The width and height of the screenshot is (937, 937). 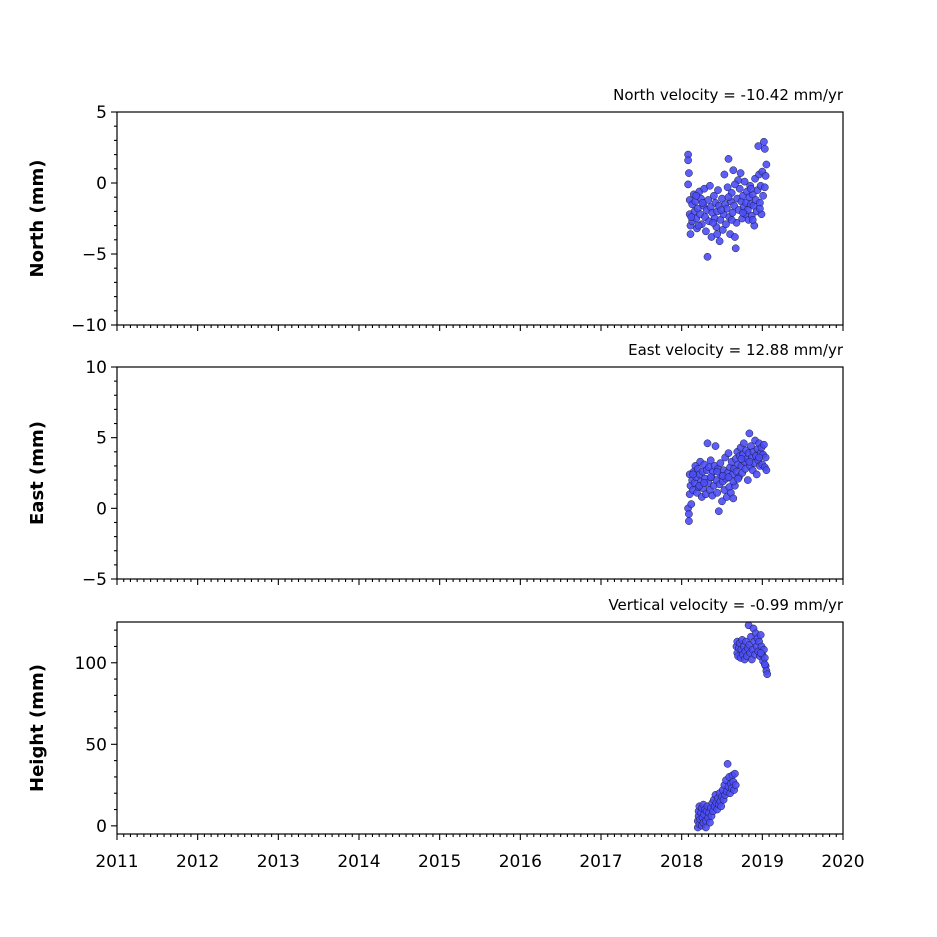 I want to click on x-tick-label: 2015, so click(x=439, y=862).